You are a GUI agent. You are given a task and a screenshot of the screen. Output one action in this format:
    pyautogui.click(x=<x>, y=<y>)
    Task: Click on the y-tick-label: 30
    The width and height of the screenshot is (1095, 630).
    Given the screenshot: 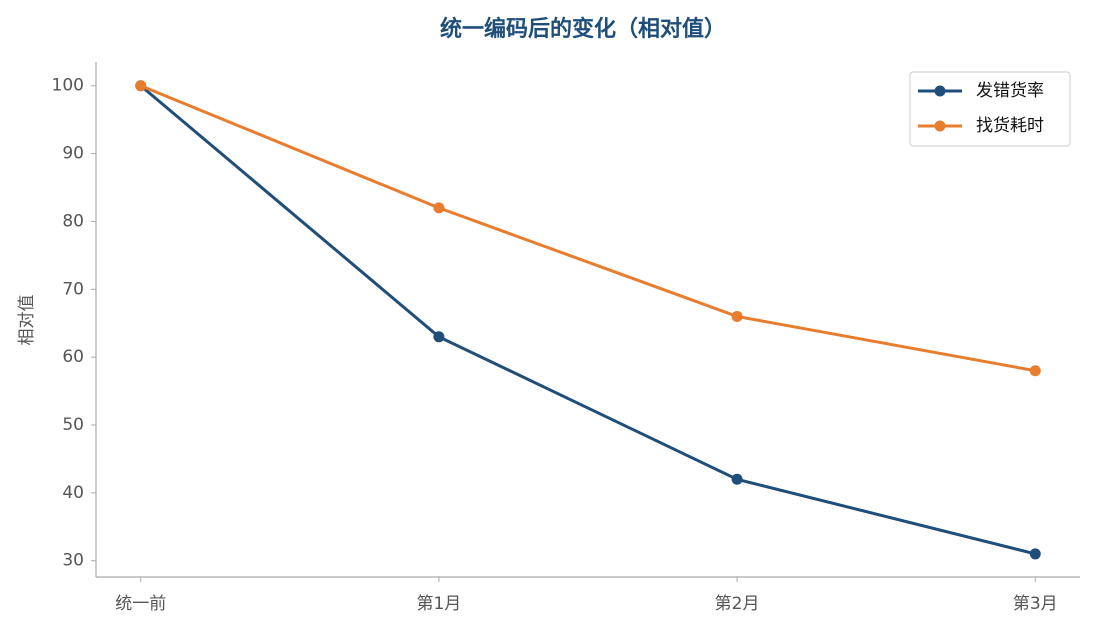 What is the action you would take?
    pyautogui.click(x=73, y=561)
    